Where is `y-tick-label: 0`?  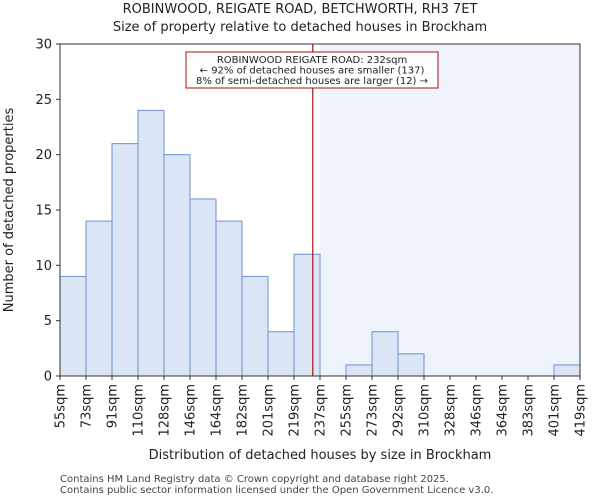 y-tick-label: 0 is located at coordinates (48, 377).